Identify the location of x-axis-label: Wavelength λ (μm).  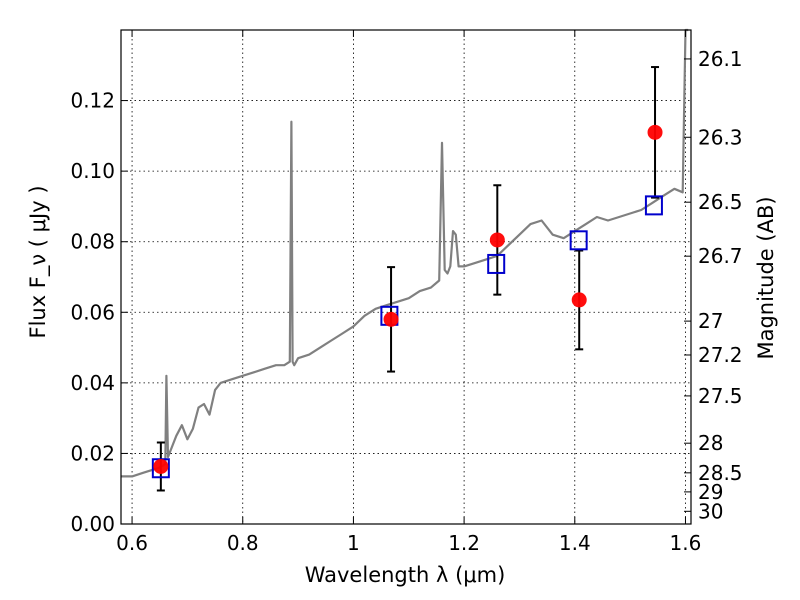
(405, 575).